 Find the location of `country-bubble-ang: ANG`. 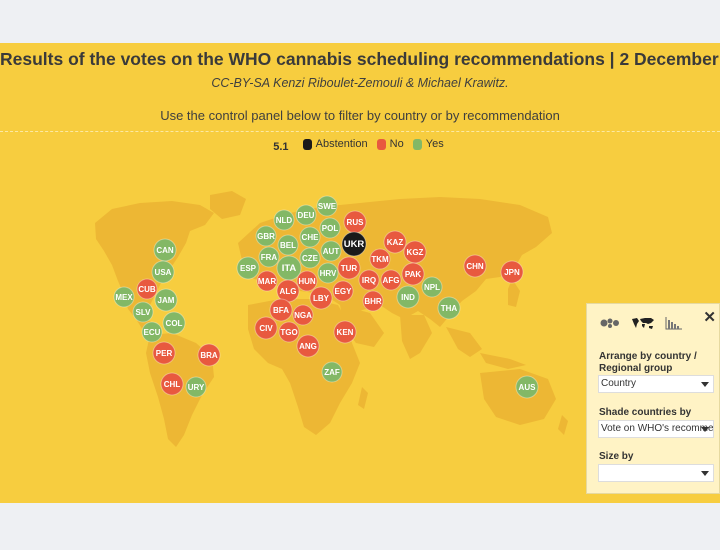

country-bubble-ang: ANG is located at coordinates (308, 346).